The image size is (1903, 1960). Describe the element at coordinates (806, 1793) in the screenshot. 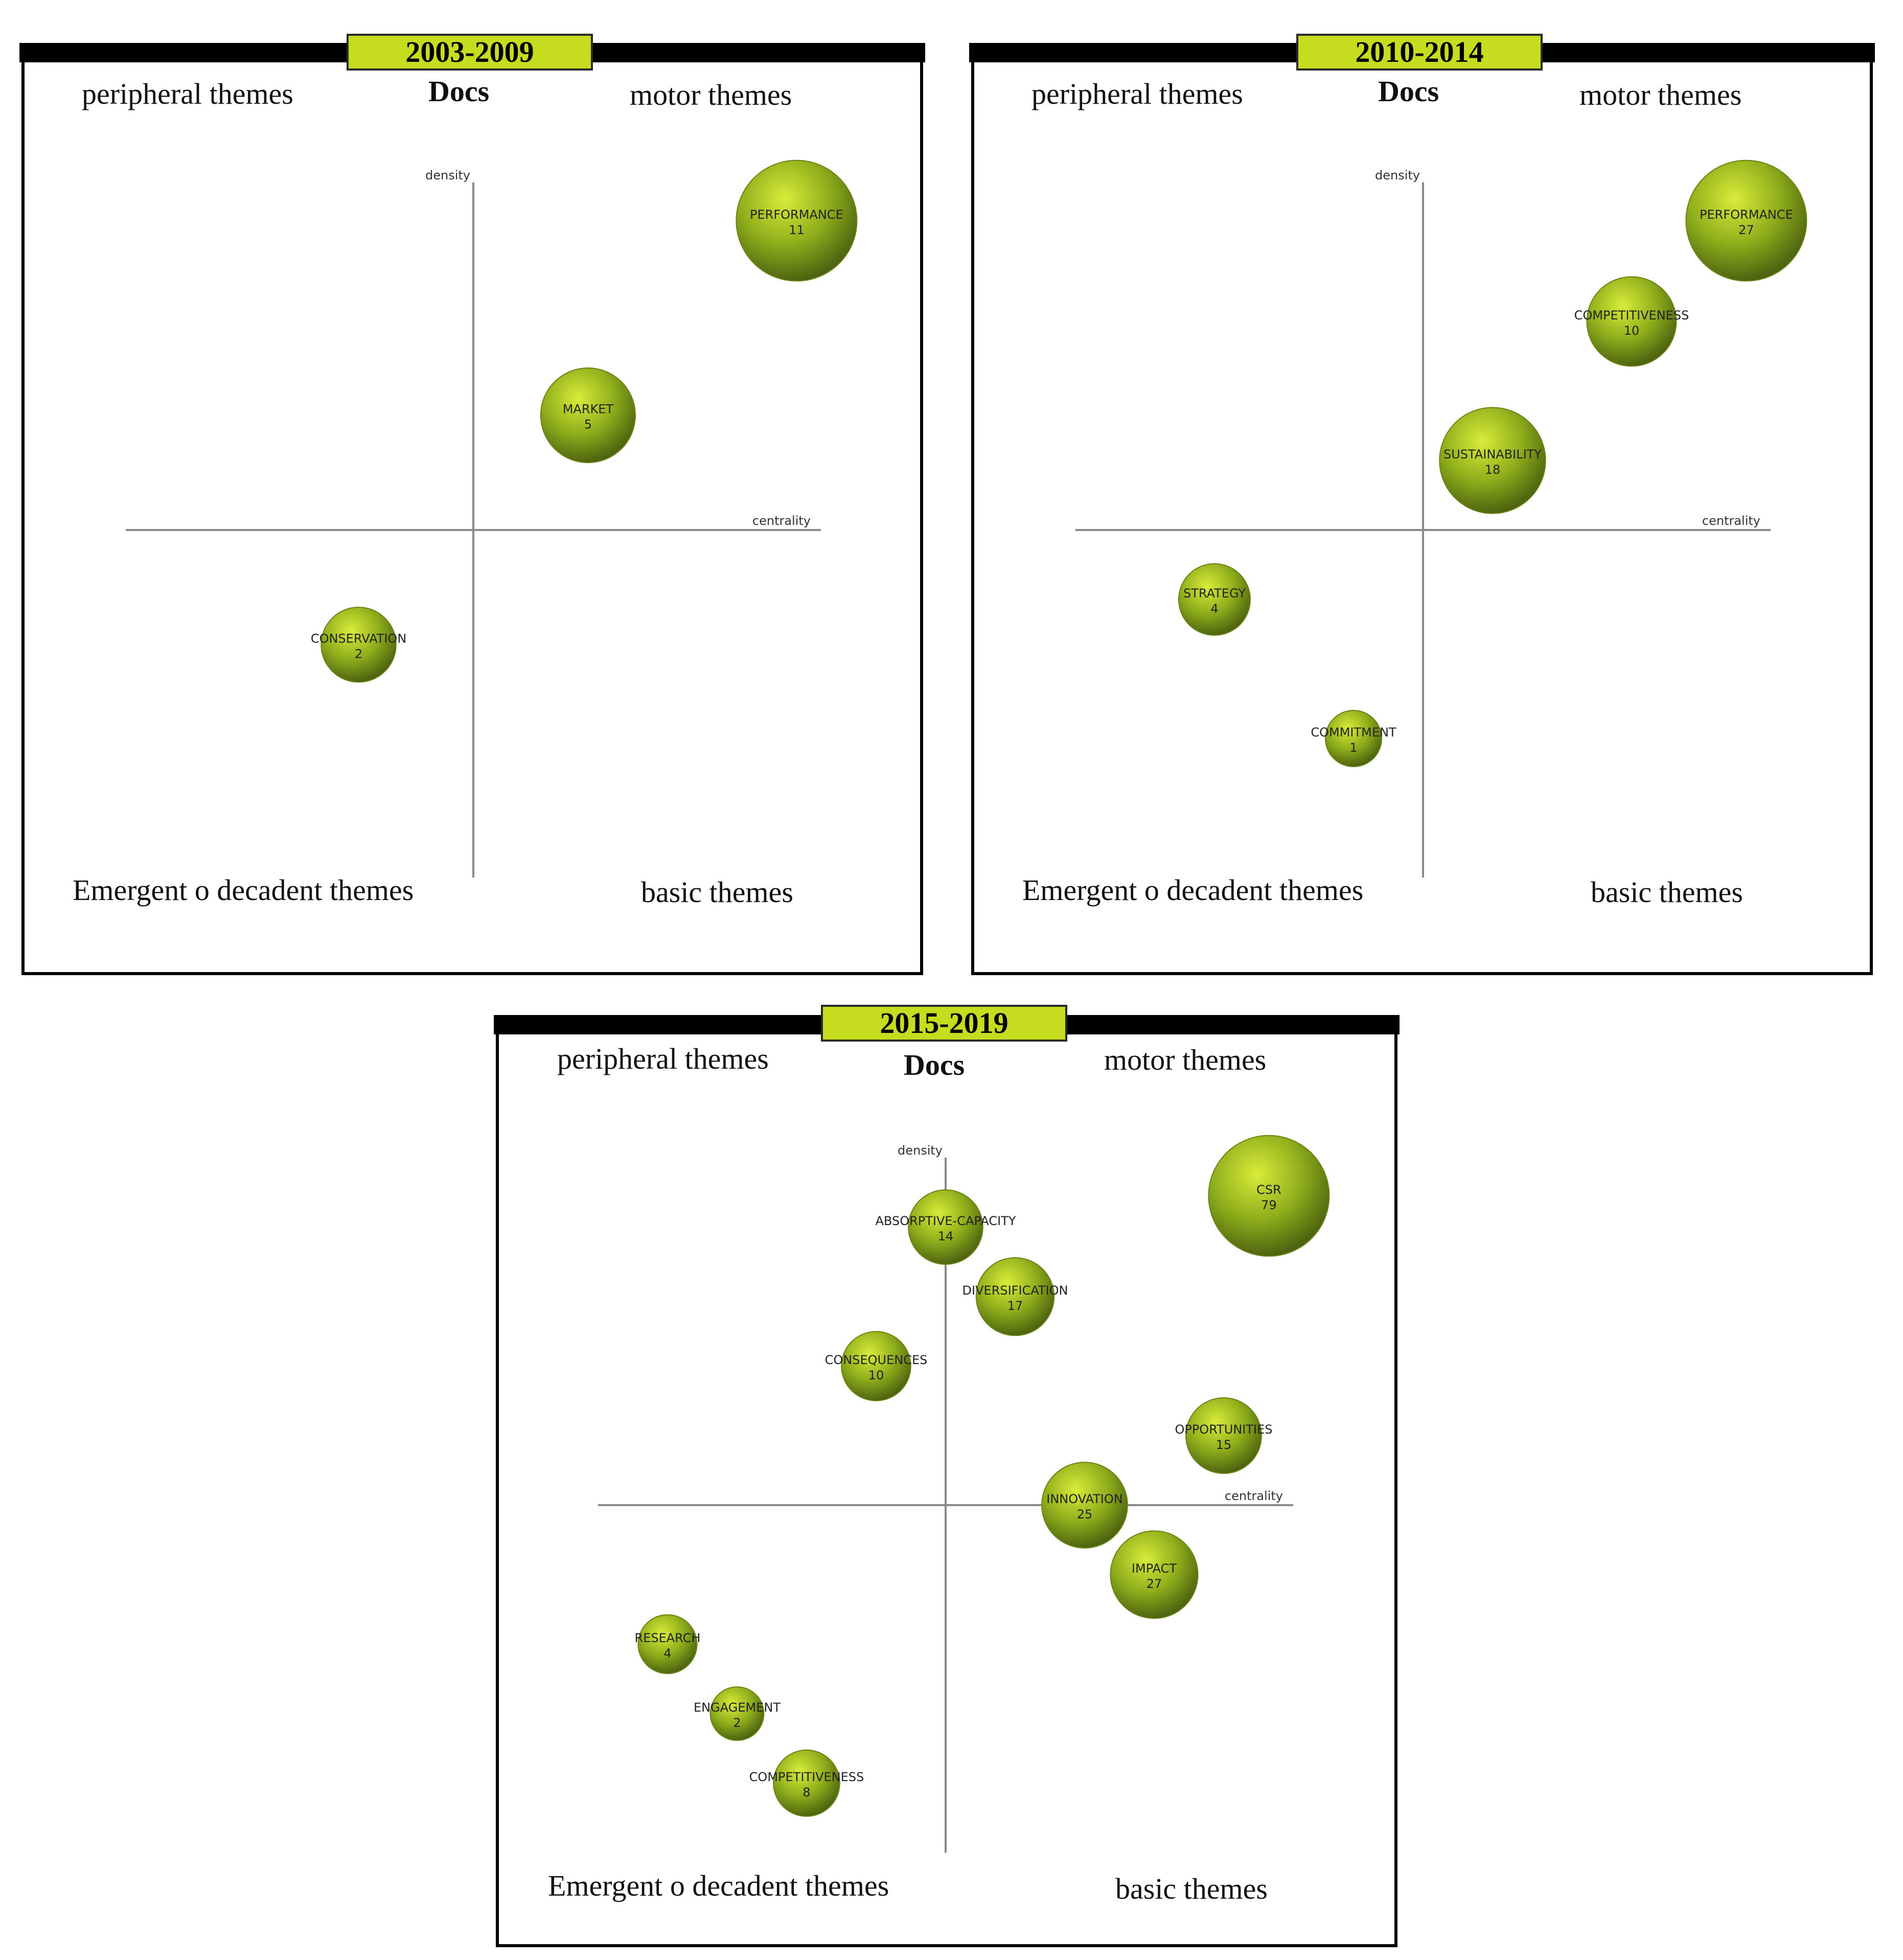

I see `theme-docs-count: 8` at that location.